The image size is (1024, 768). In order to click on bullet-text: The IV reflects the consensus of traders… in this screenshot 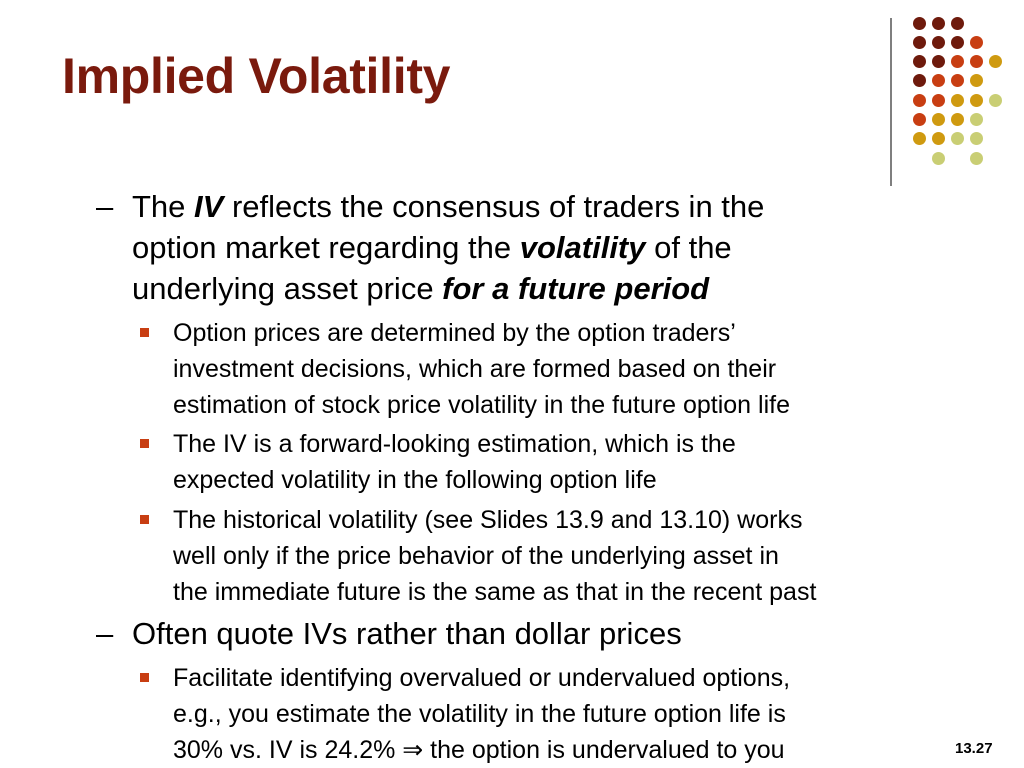, I will do `click(496, 247)`.